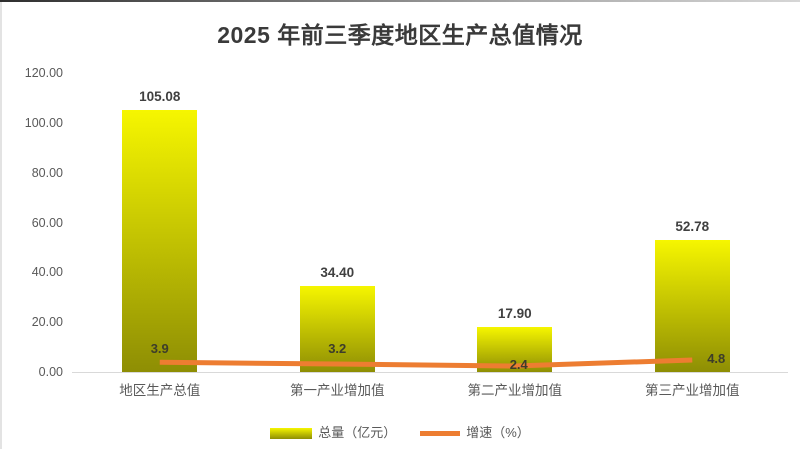 The image size is (800, 449). What do you see at coordinates (337, 390) in the screenshot?
I see `category-label: 第一产业增加值` at bounding box center [337, 390].